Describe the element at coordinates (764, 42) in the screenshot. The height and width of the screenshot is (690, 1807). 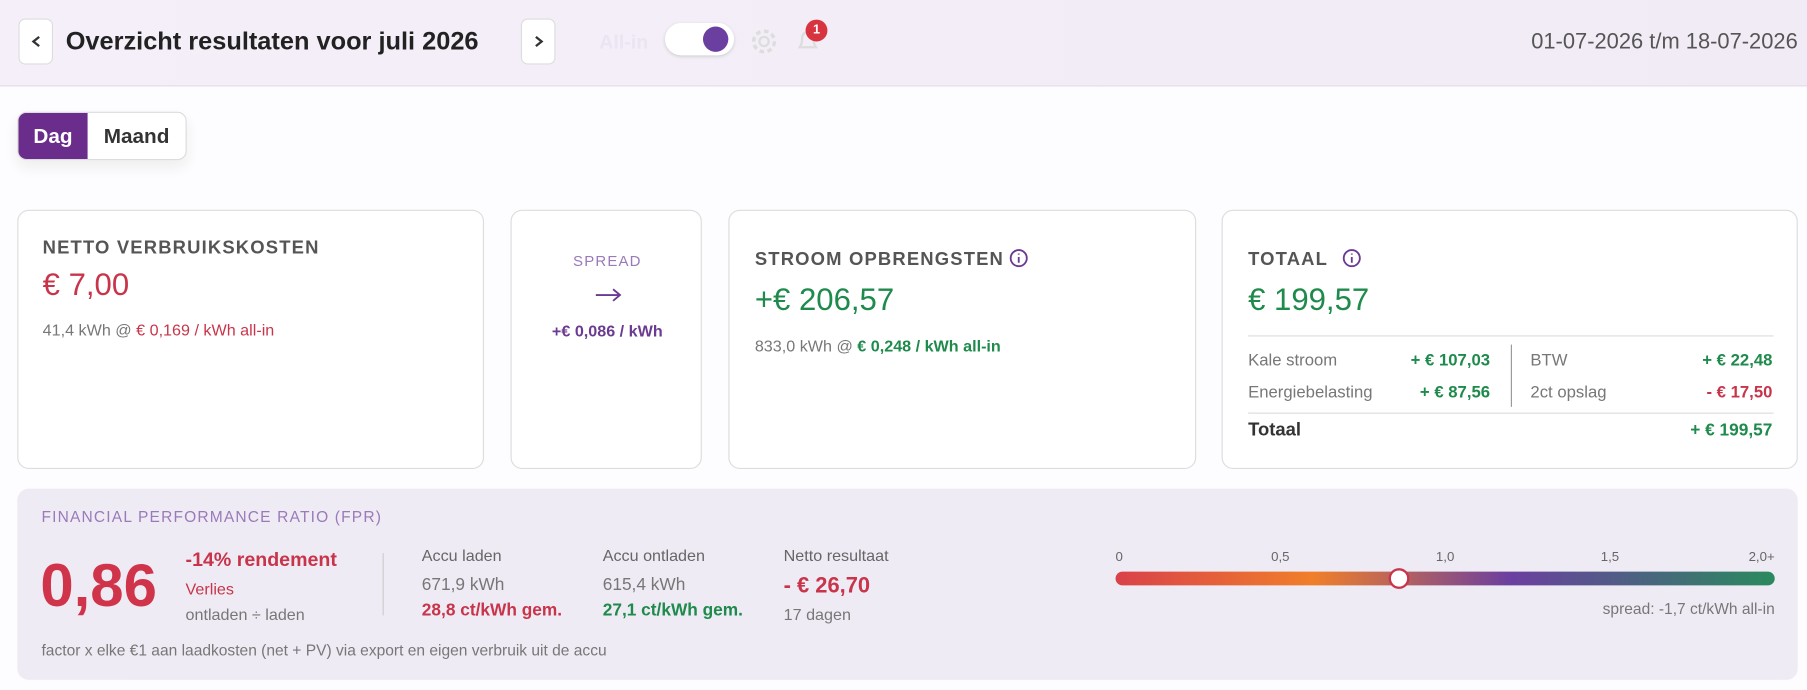
I see `settings-icon` at that location.